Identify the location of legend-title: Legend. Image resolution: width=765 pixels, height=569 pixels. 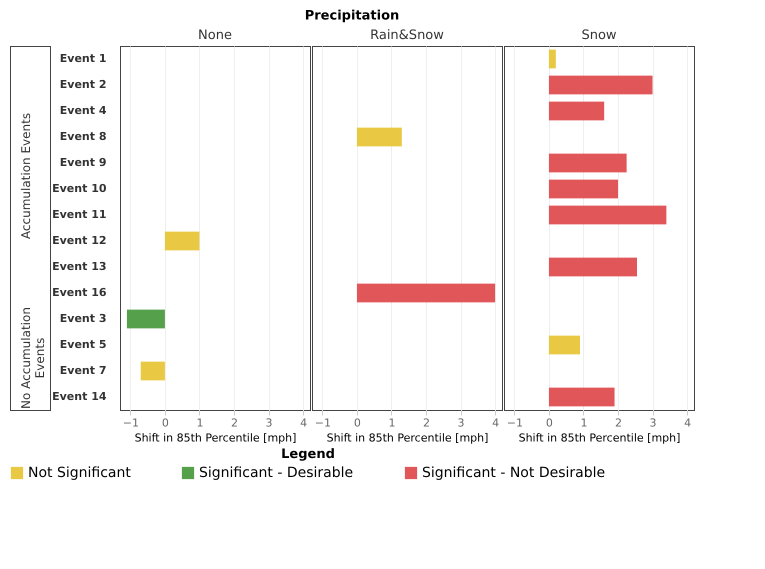
(308, 454).